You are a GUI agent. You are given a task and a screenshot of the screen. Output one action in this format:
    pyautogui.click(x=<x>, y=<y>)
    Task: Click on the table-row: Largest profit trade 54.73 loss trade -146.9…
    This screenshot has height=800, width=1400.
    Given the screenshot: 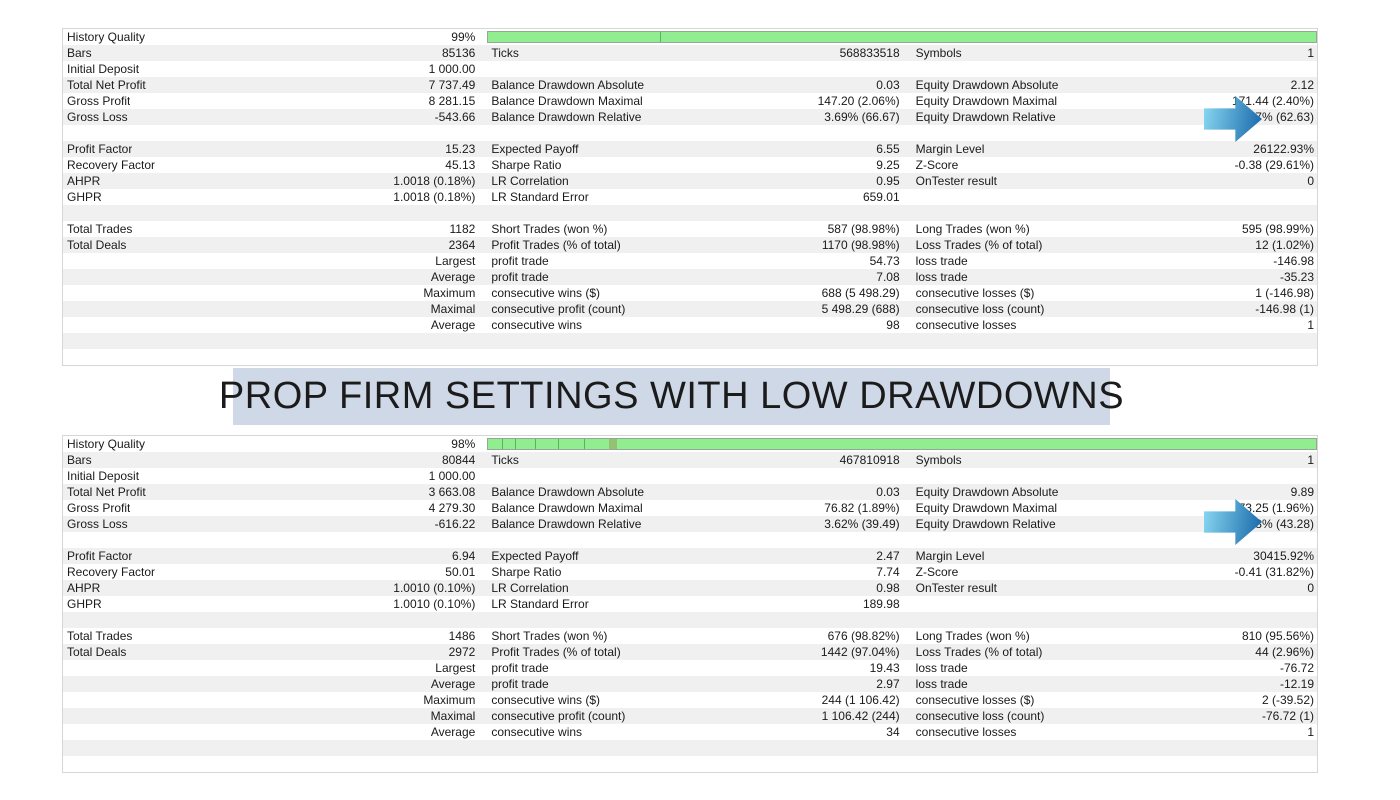 What is the action you would take?
    pyautogui.click(x=690, y=261)
    